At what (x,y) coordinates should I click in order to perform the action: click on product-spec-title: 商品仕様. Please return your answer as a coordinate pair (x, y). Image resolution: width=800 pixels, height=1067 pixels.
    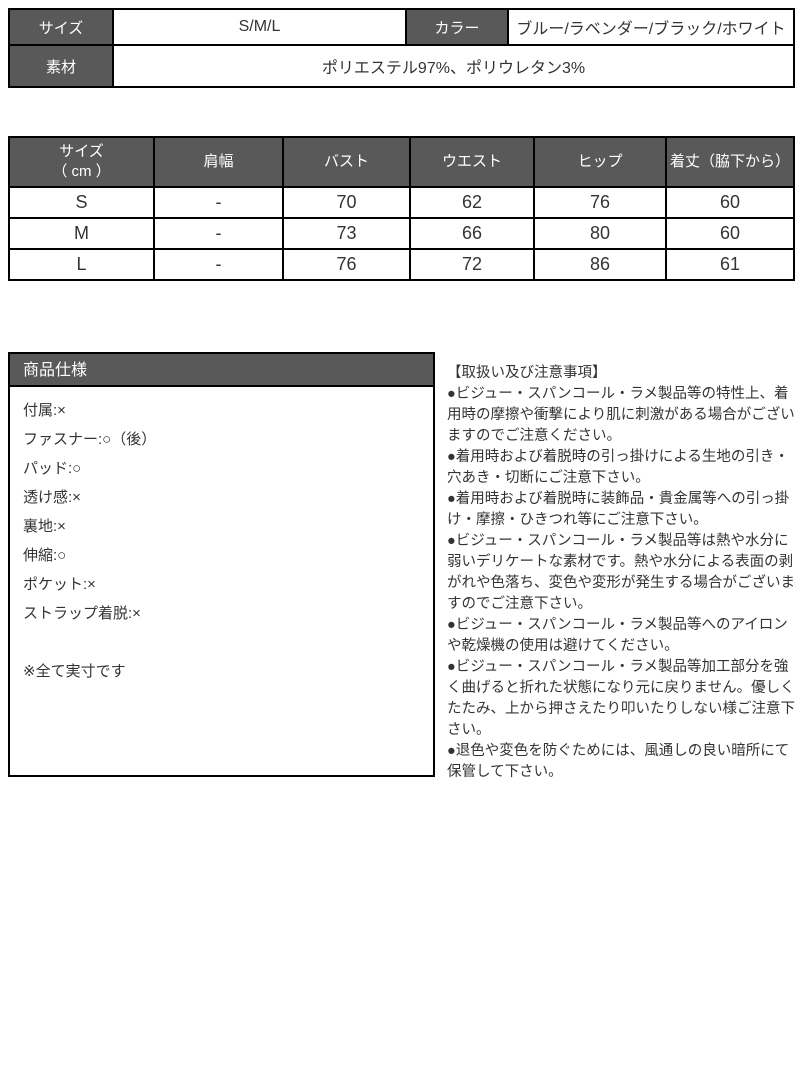
    Looking at the image, I should click on (221, 370).